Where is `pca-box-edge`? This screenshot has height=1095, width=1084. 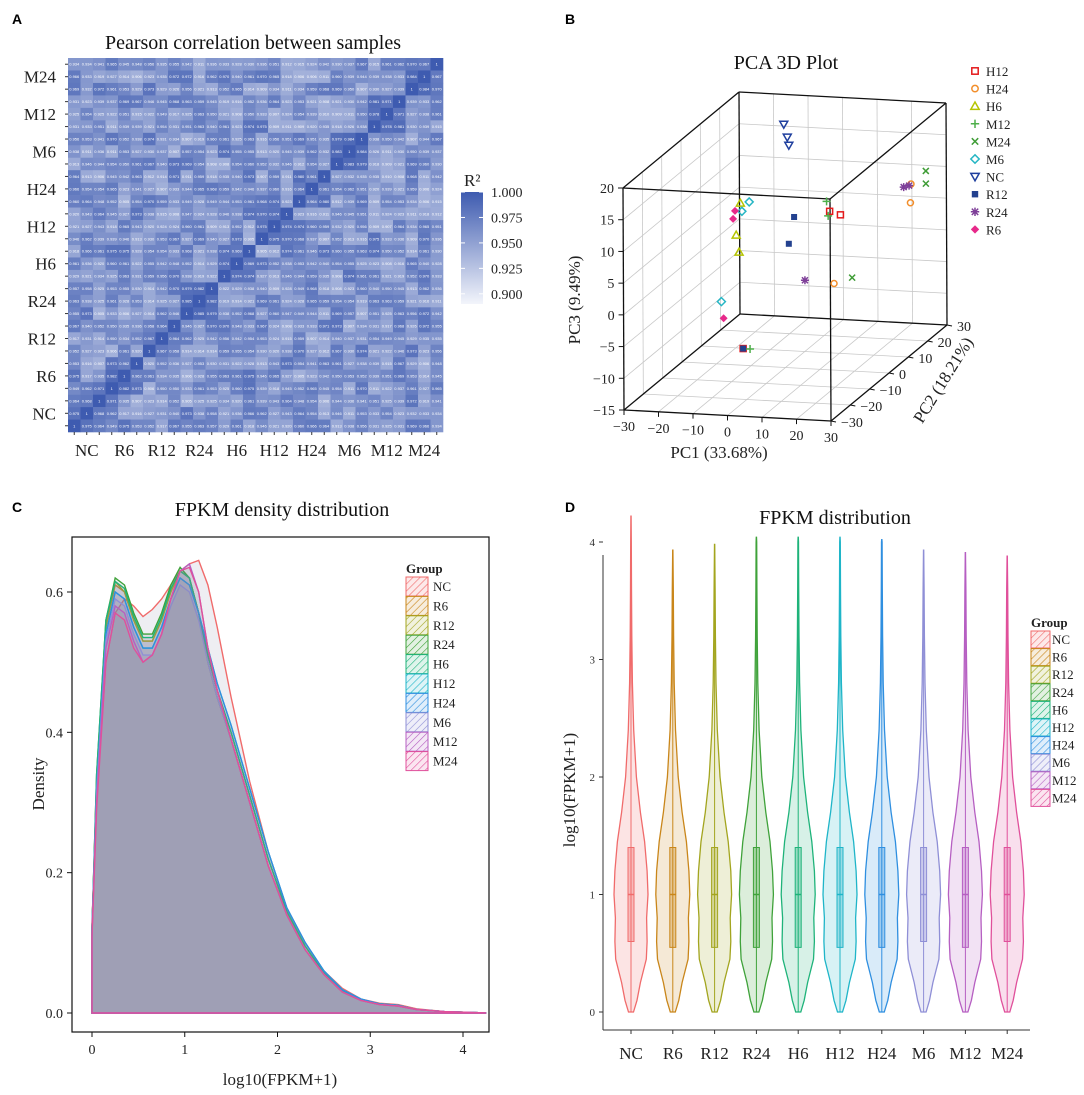 pca-box-edge is located at coordinates (843, 319).